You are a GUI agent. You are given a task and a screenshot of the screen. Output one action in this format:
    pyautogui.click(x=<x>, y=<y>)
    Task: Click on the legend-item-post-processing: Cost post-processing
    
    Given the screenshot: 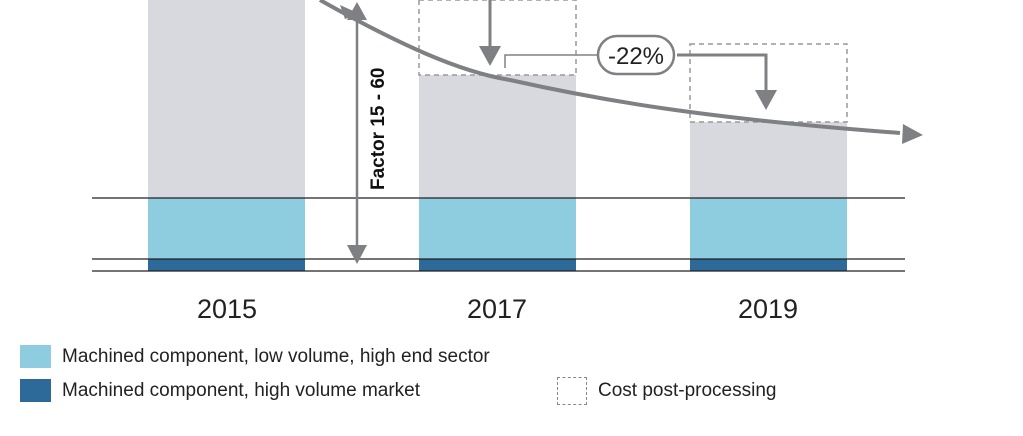 What is the action you would take?
    pyautogui.click(x=666, y=391)
    